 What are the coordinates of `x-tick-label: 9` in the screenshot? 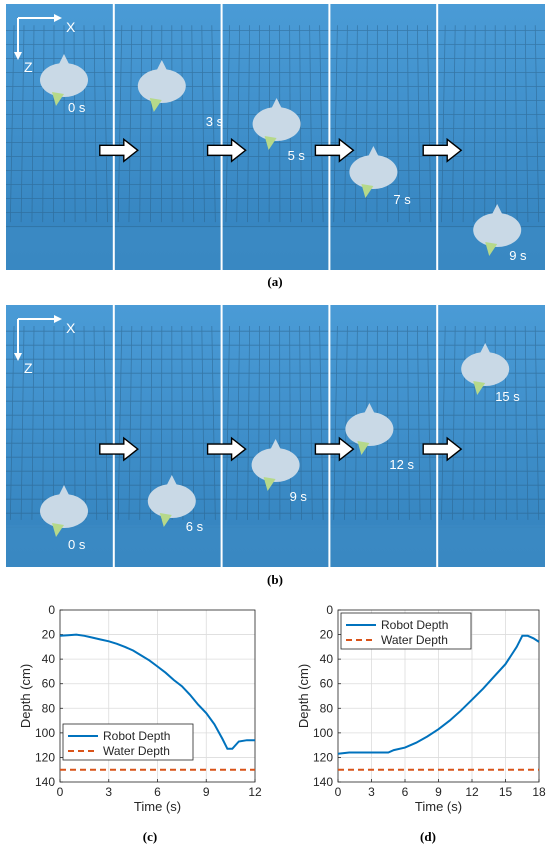 It's located at (206, 792).